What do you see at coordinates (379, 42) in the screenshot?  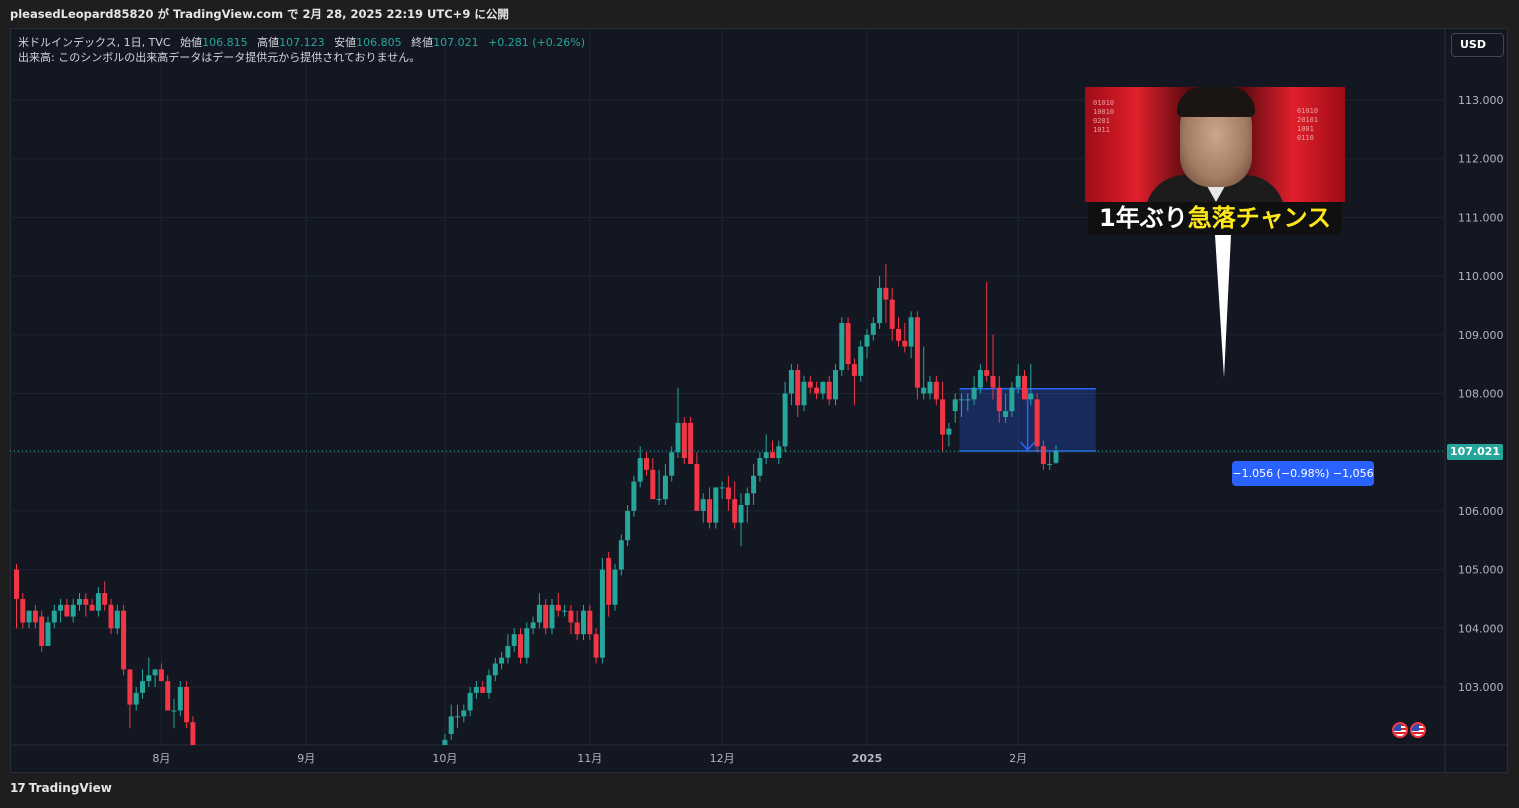 I see `legend-low-value: 106.805` at bounding box center [379, 42].